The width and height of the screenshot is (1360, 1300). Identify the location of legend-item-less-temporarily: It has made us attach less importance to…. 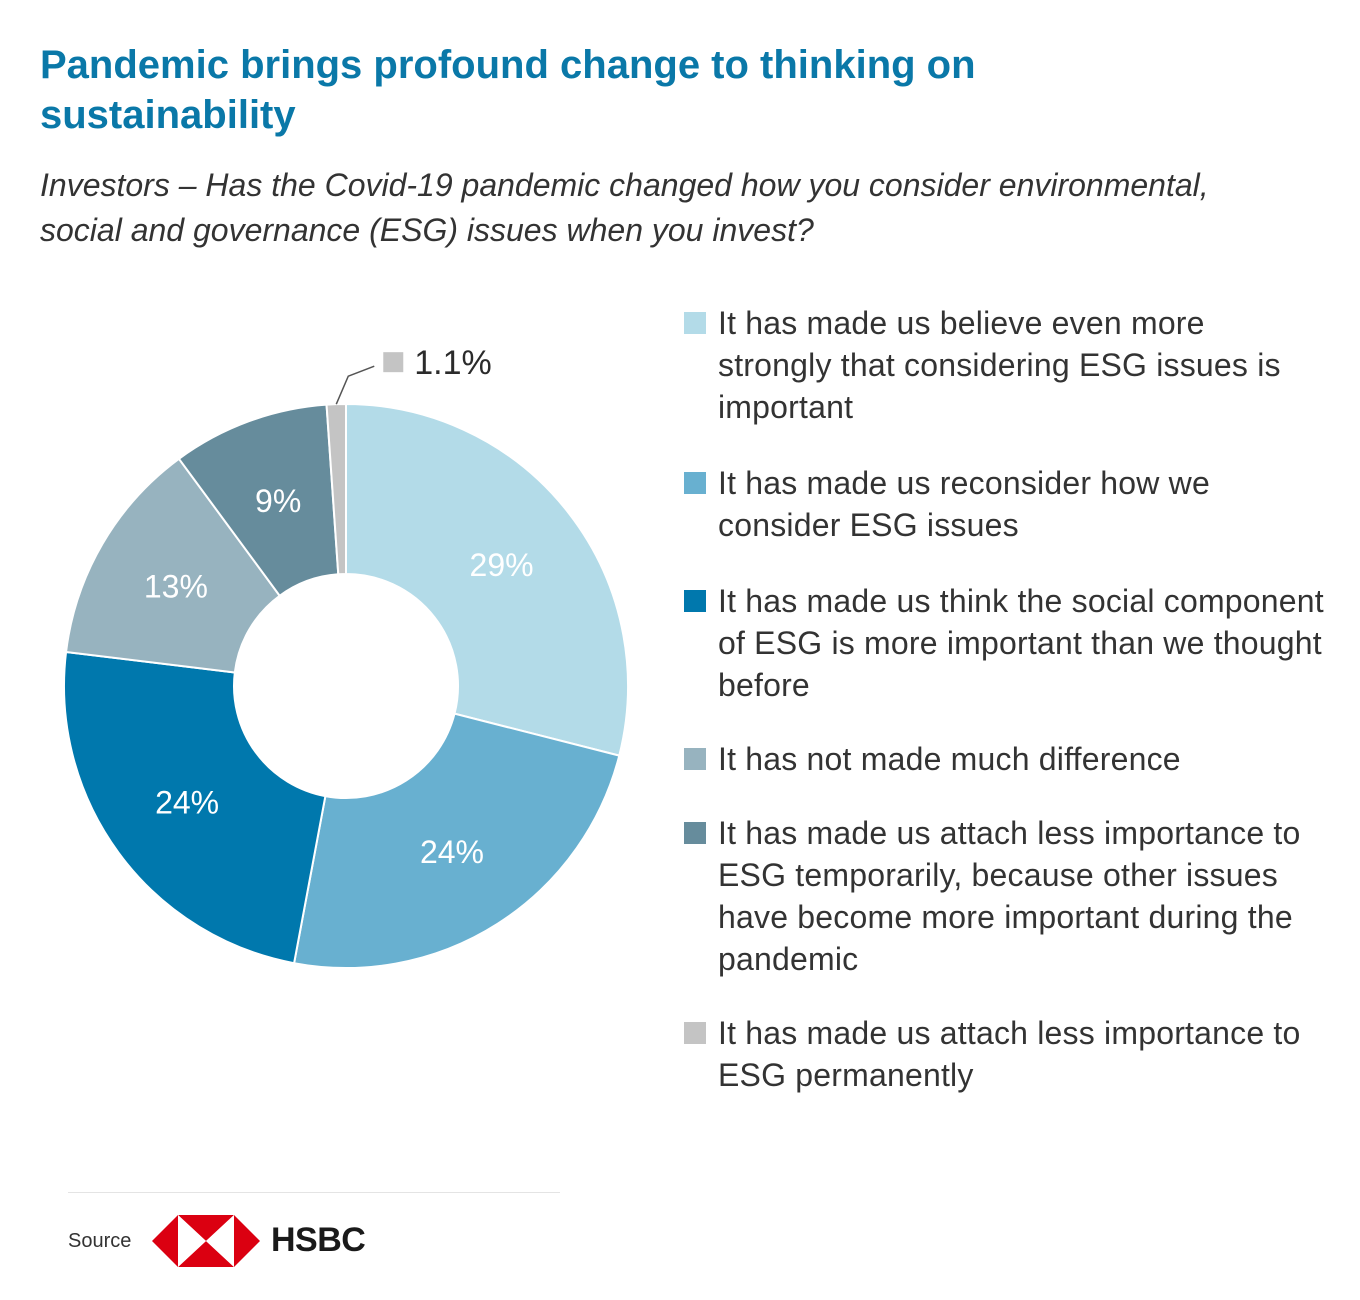
(1004, 896).